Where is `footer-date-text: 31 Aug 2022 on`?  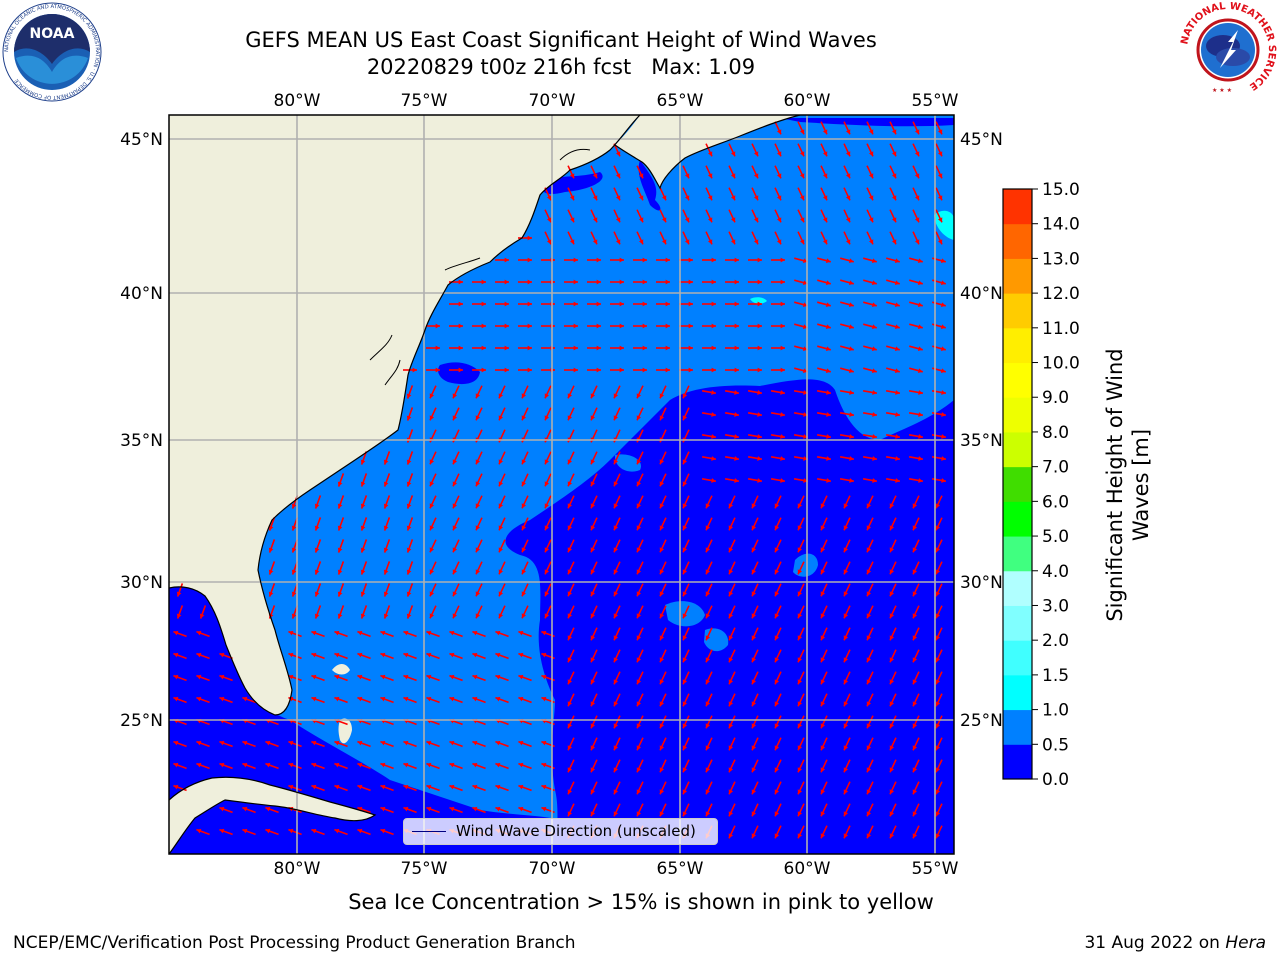
footer-date-text: 31 Aug 2022 on is located at coordinates (1152, 943).